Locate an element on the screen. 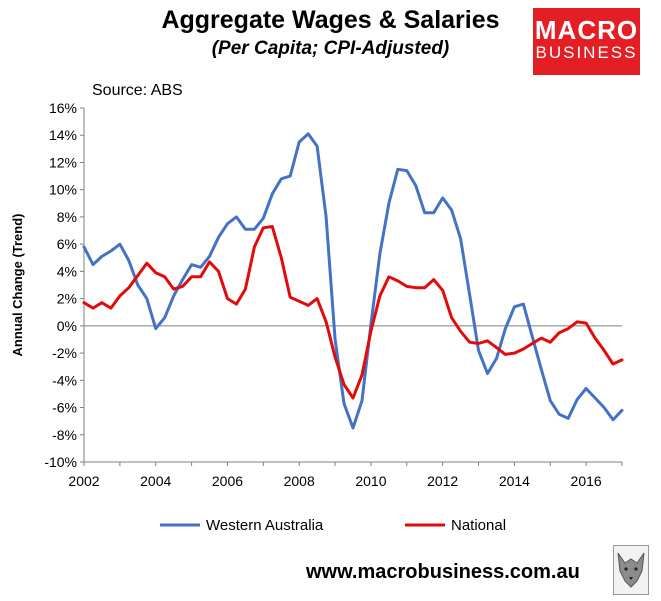 Image resolution: width=661 pixels, height=601 pixels. macrobusiness-logo: MACRO BUSINESS is located at coordinates (586, 41).